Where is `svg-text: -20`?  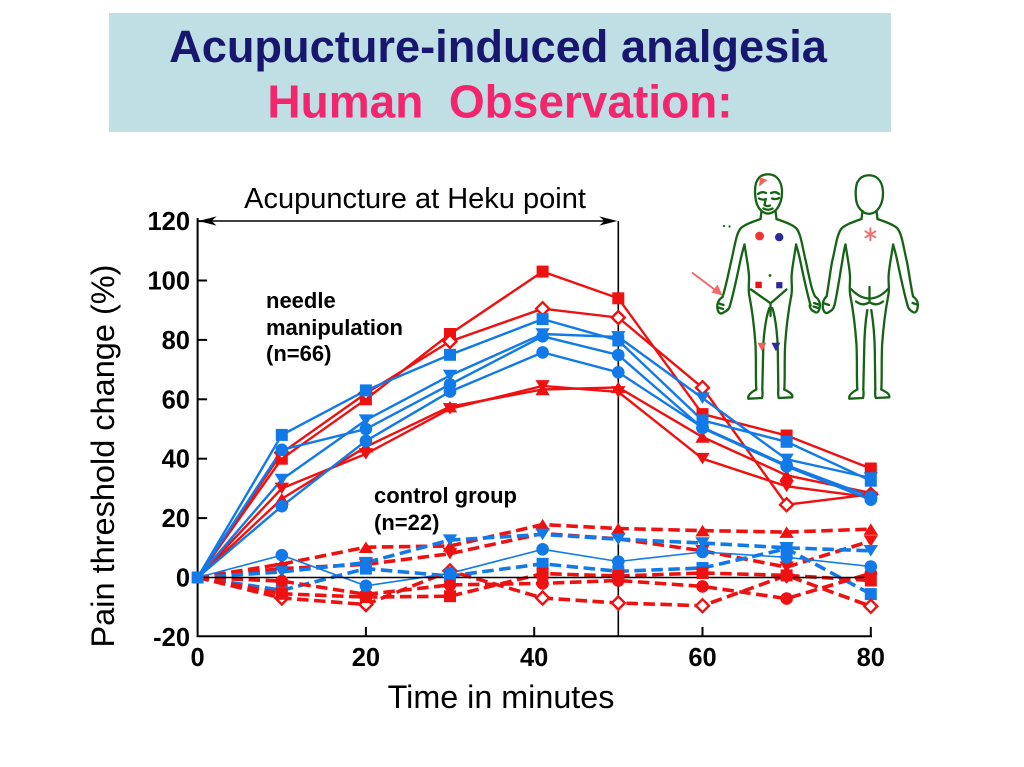
svg-text: -20 is located at coordinates (171, 638).